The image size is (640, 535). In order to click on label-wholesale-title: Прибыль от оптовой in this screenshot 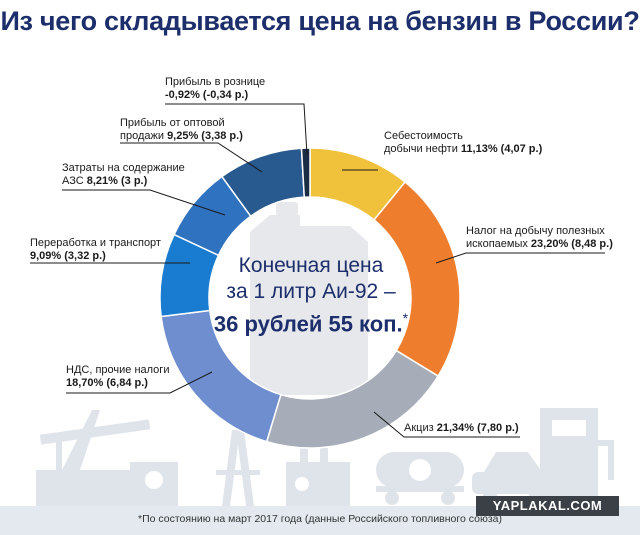, I will do `click(172, 123)`.